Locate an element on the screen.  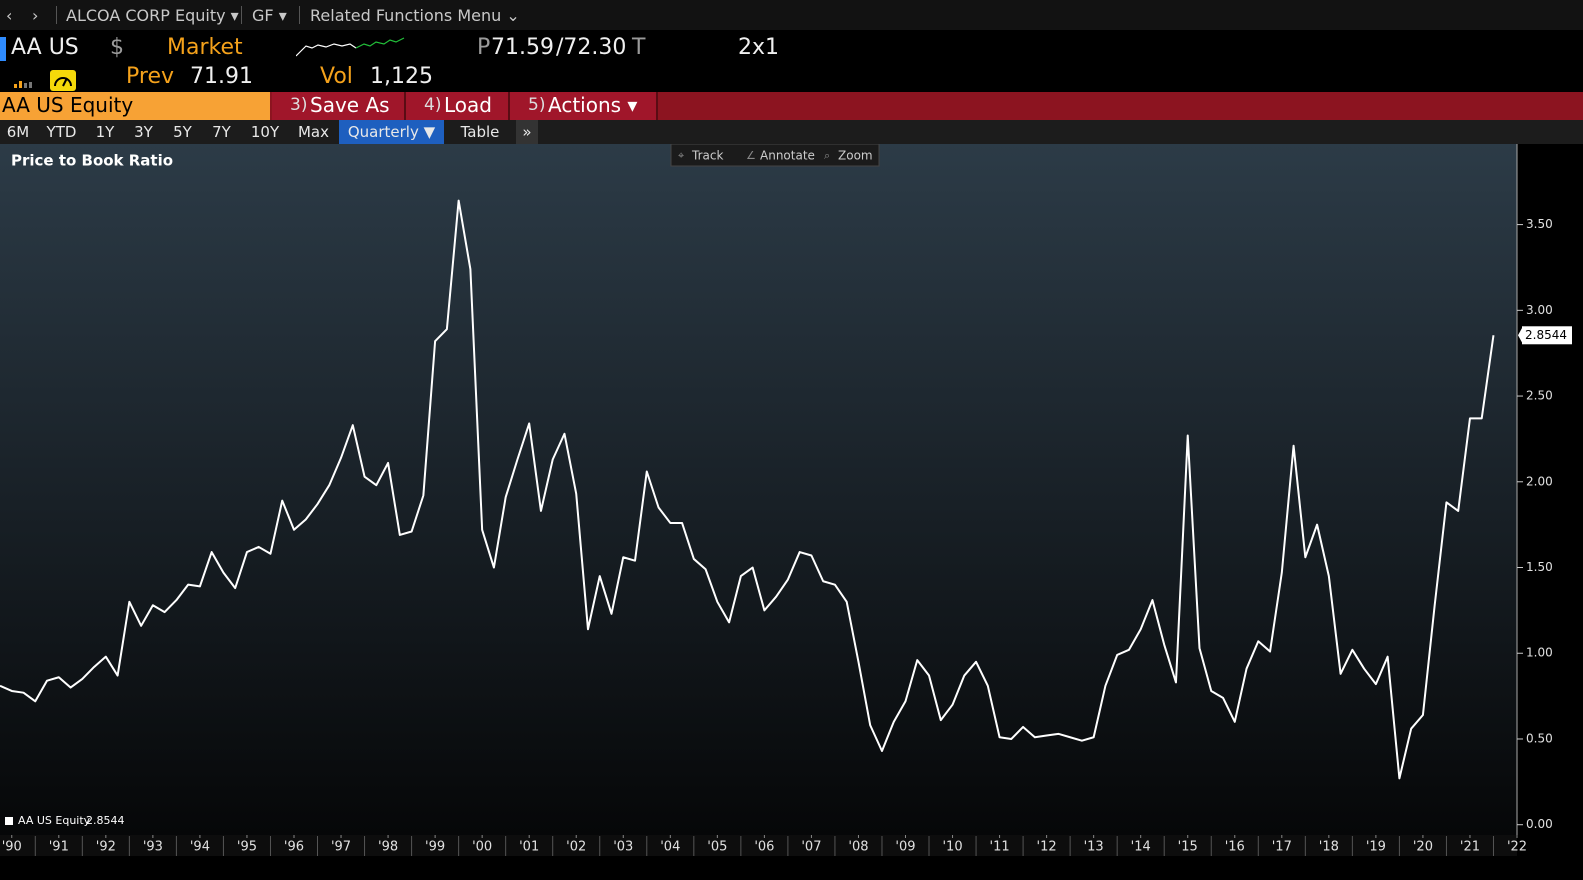
x-tick-label: '07 is located at coordinates (811, 847).